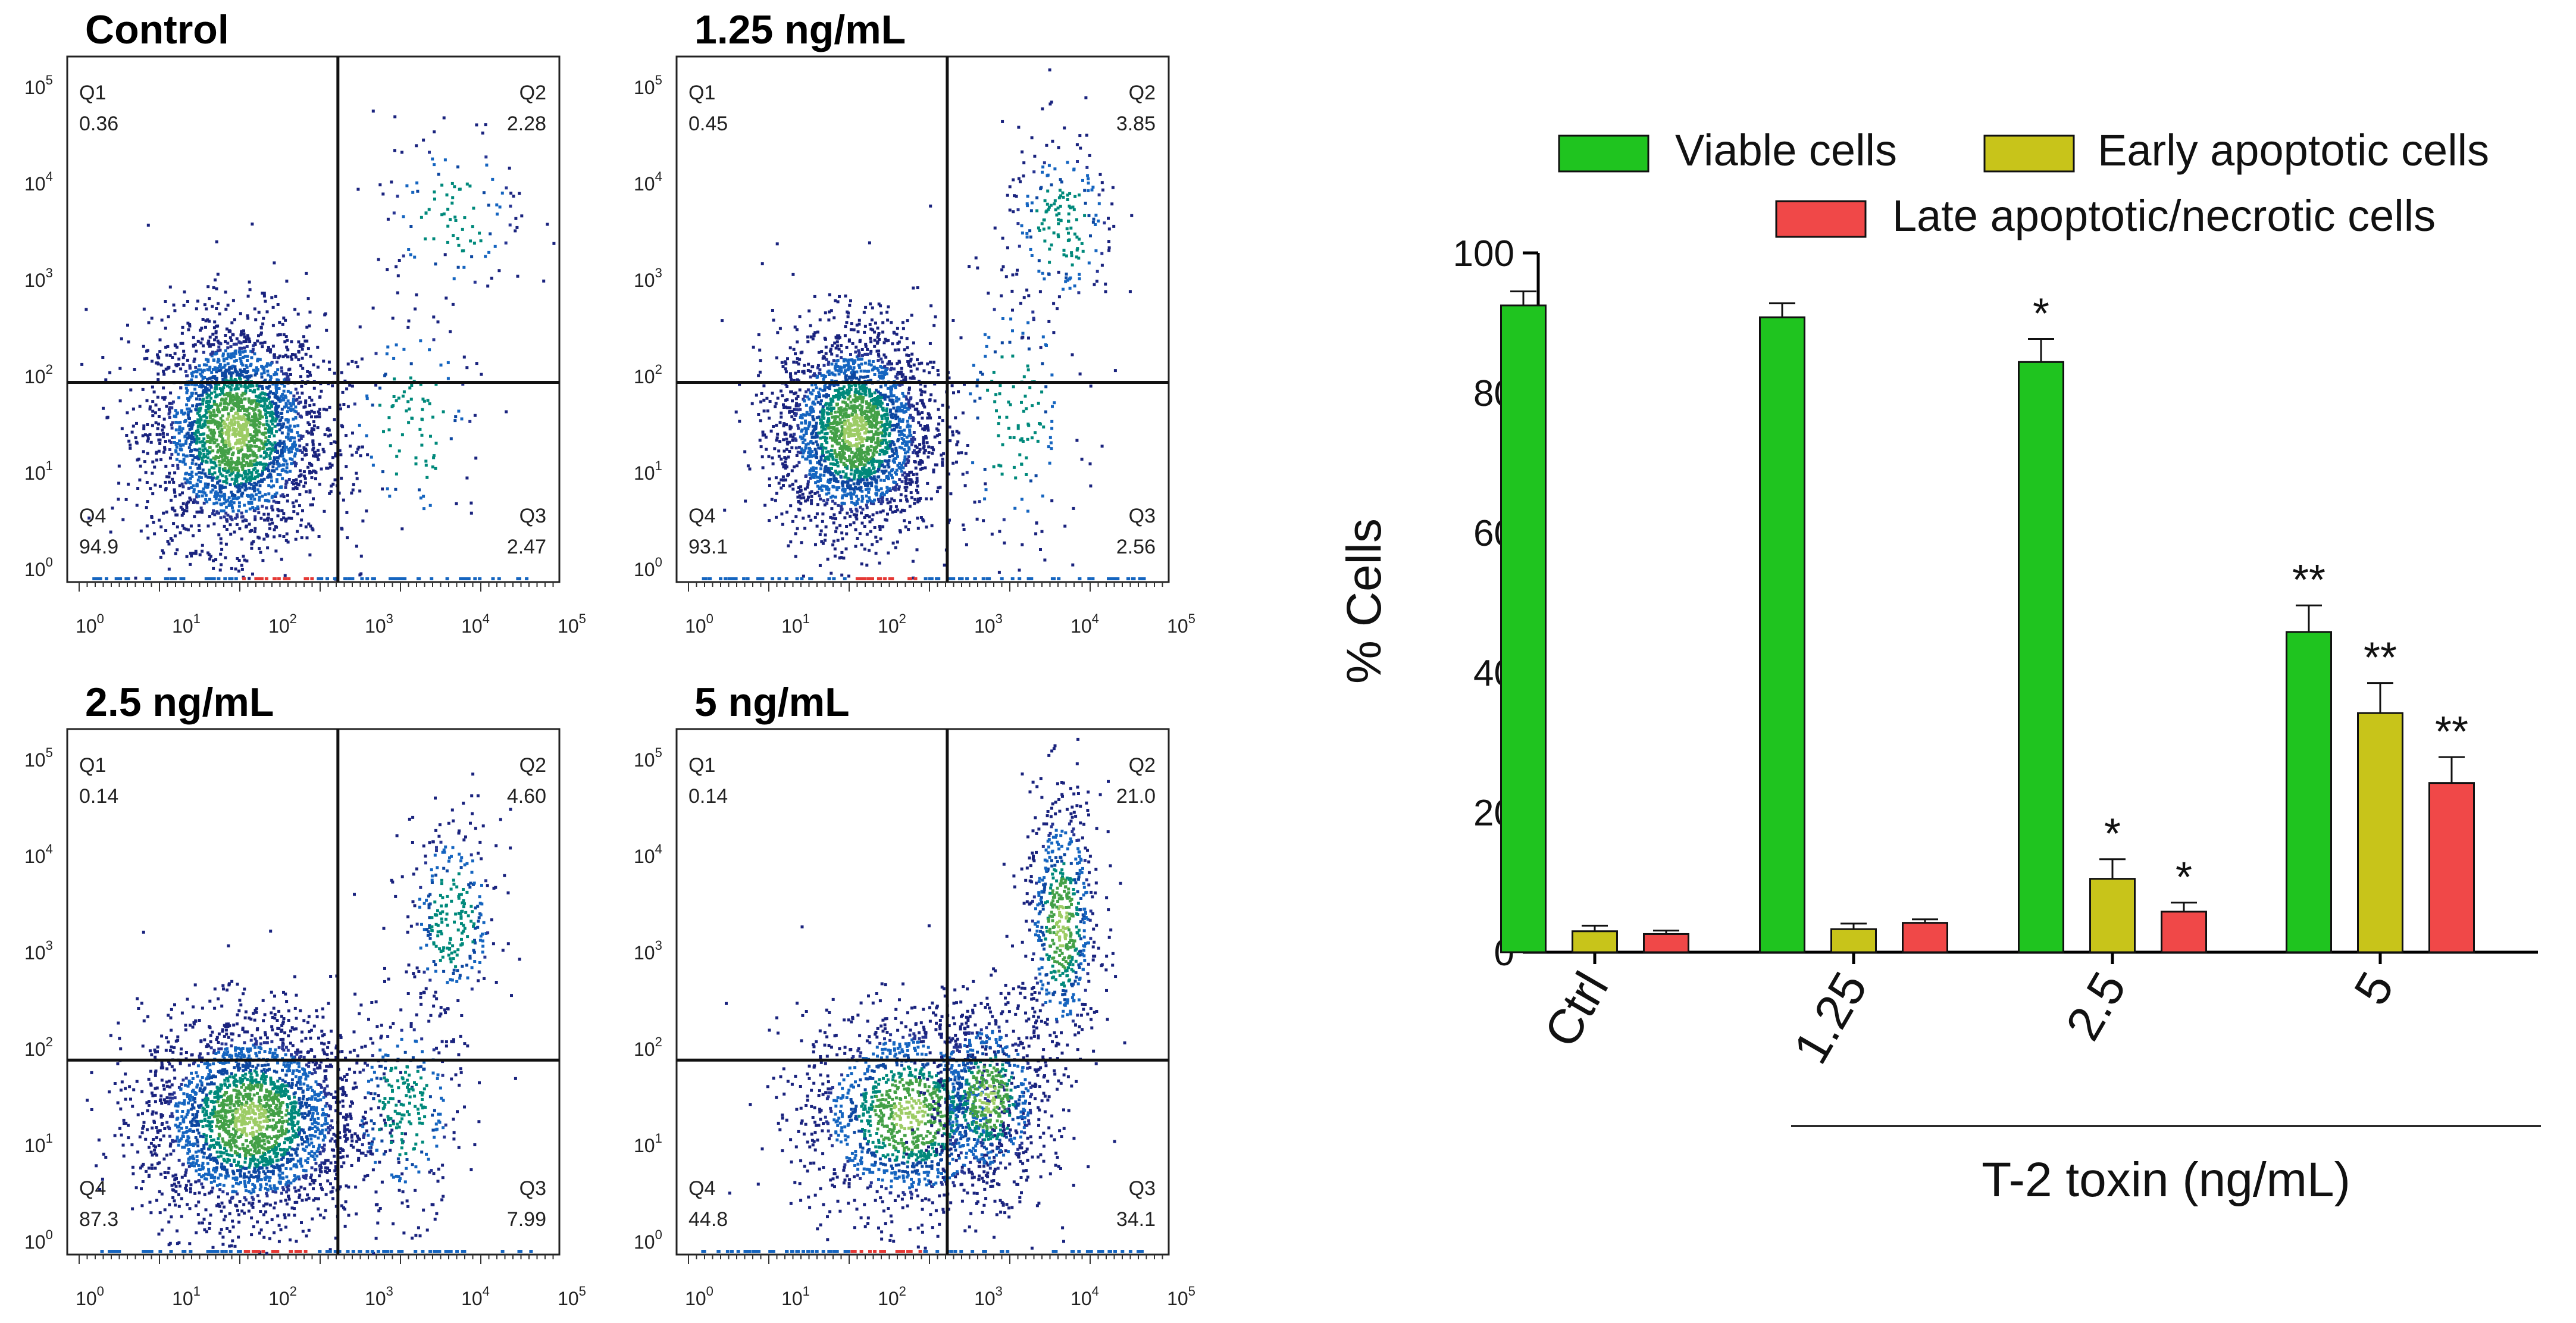 Image resolution: width=2576 pixels, height=1323 pixels. What do you see at coordinates (186, 624) in the screenshot?
I see `x-tick-label: 101` at bounding box center [186, 624].